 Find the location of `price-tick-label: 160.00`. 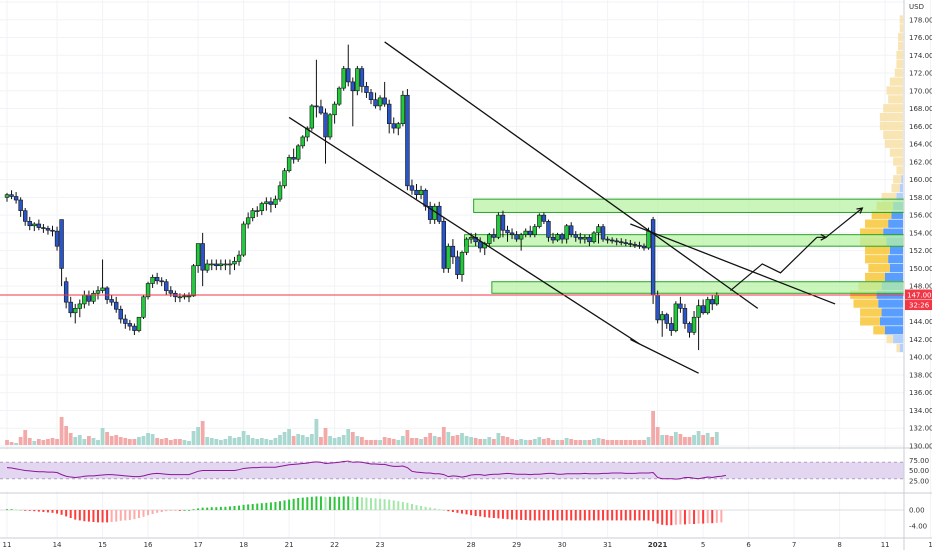

price-tick-label: 160.00 is located at coordinates (920, 180).